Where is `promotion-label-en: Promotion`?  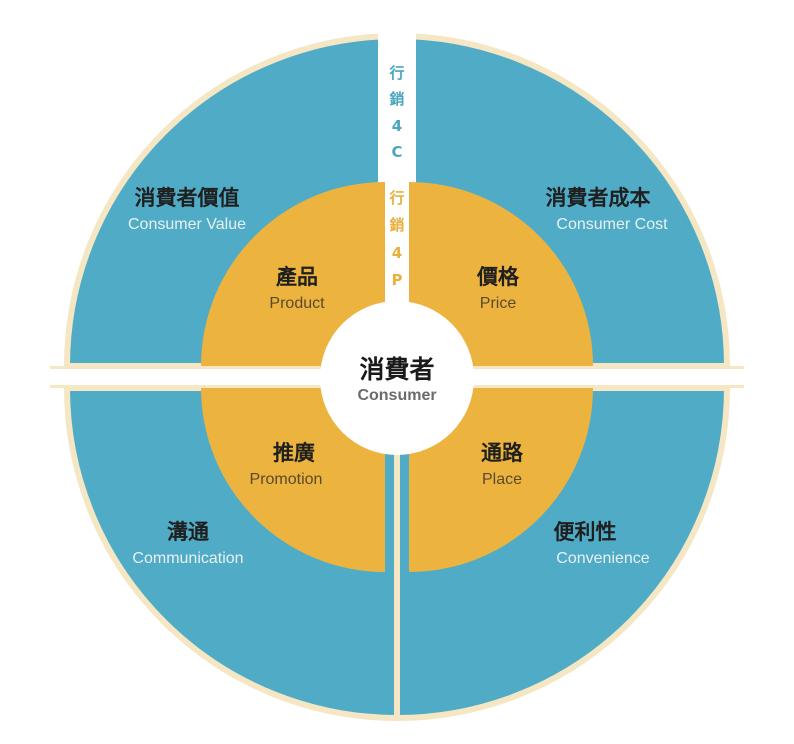 promotion-label-en: Promotion is located at coordinates (286, 479).